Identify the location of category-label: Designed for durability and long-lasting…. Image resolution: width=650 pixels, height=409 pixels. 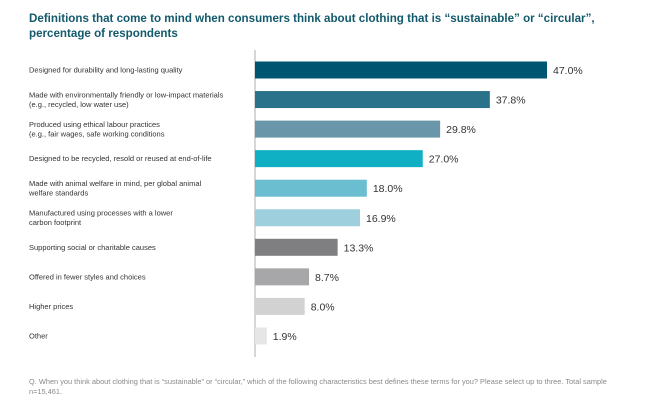
(106, 70).